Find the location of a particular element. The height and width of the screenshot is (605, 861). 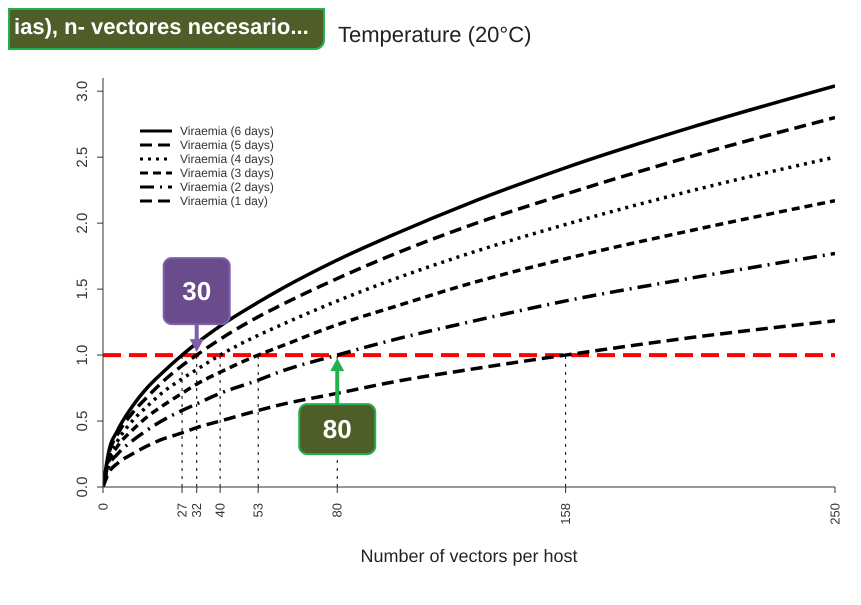

x-tick-label: 53 is located at coordinates (258, 510).